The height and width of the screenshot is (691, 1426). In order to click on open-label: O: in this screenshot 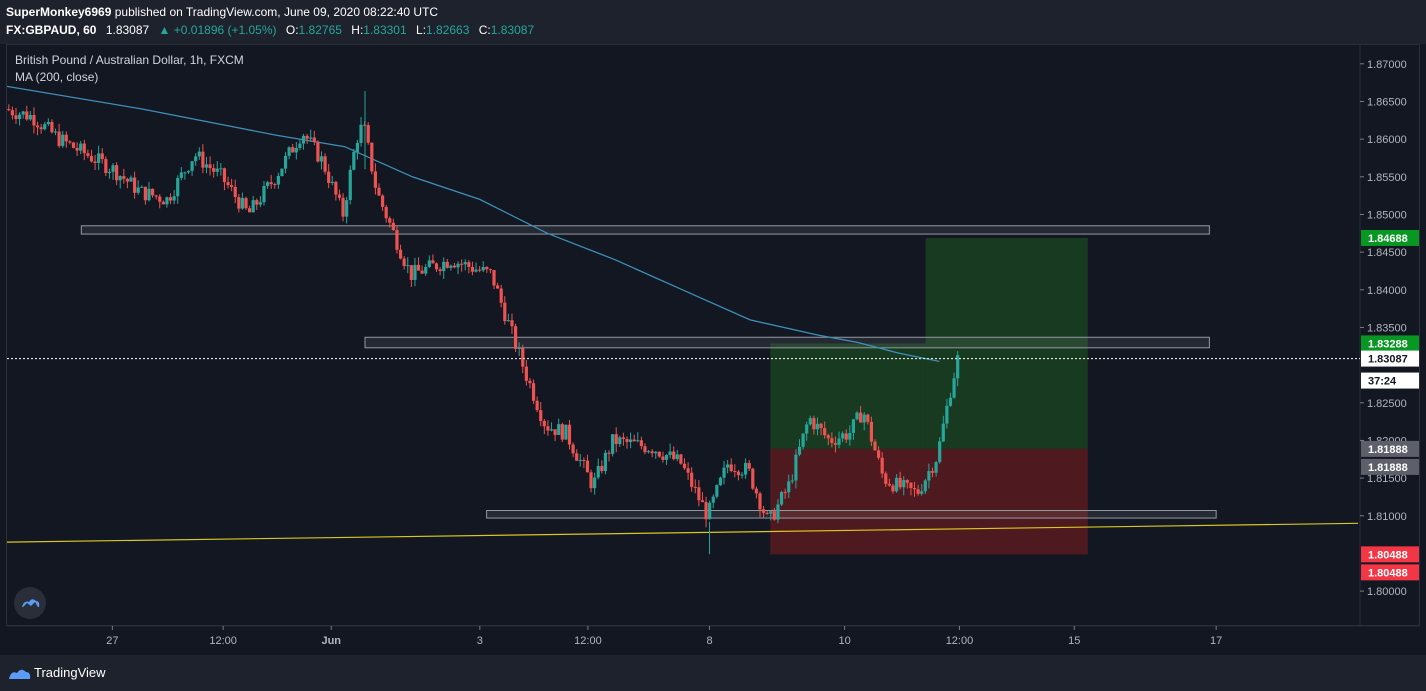, I will do `click(292, 30)`.